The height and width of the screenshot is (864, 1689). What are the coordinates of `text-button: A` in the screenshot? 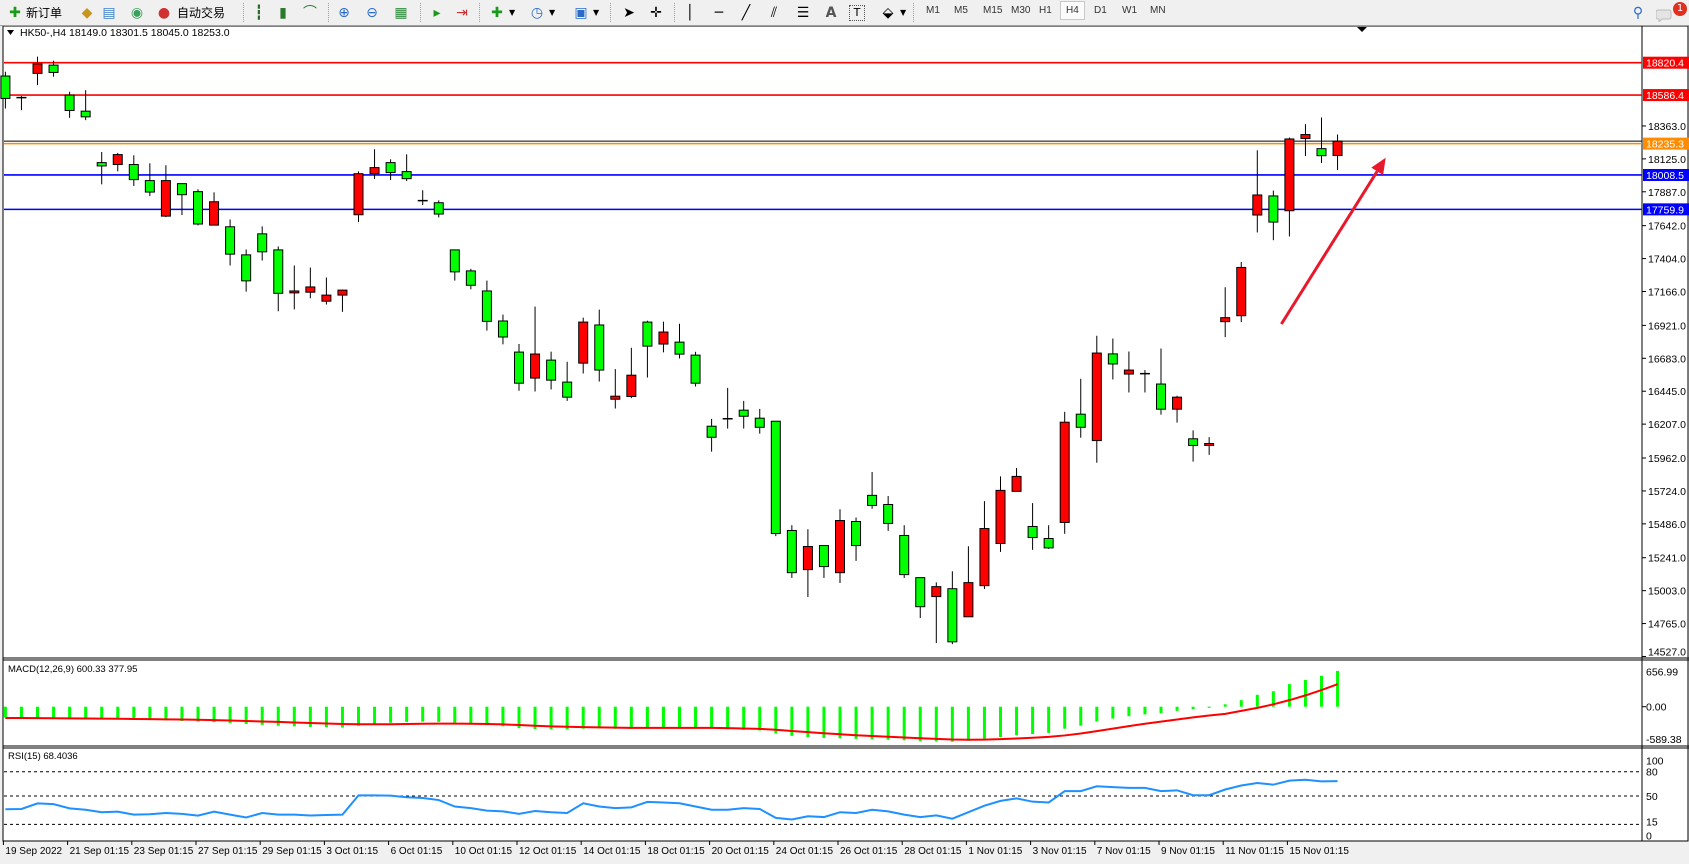 It's located at (831, 12).